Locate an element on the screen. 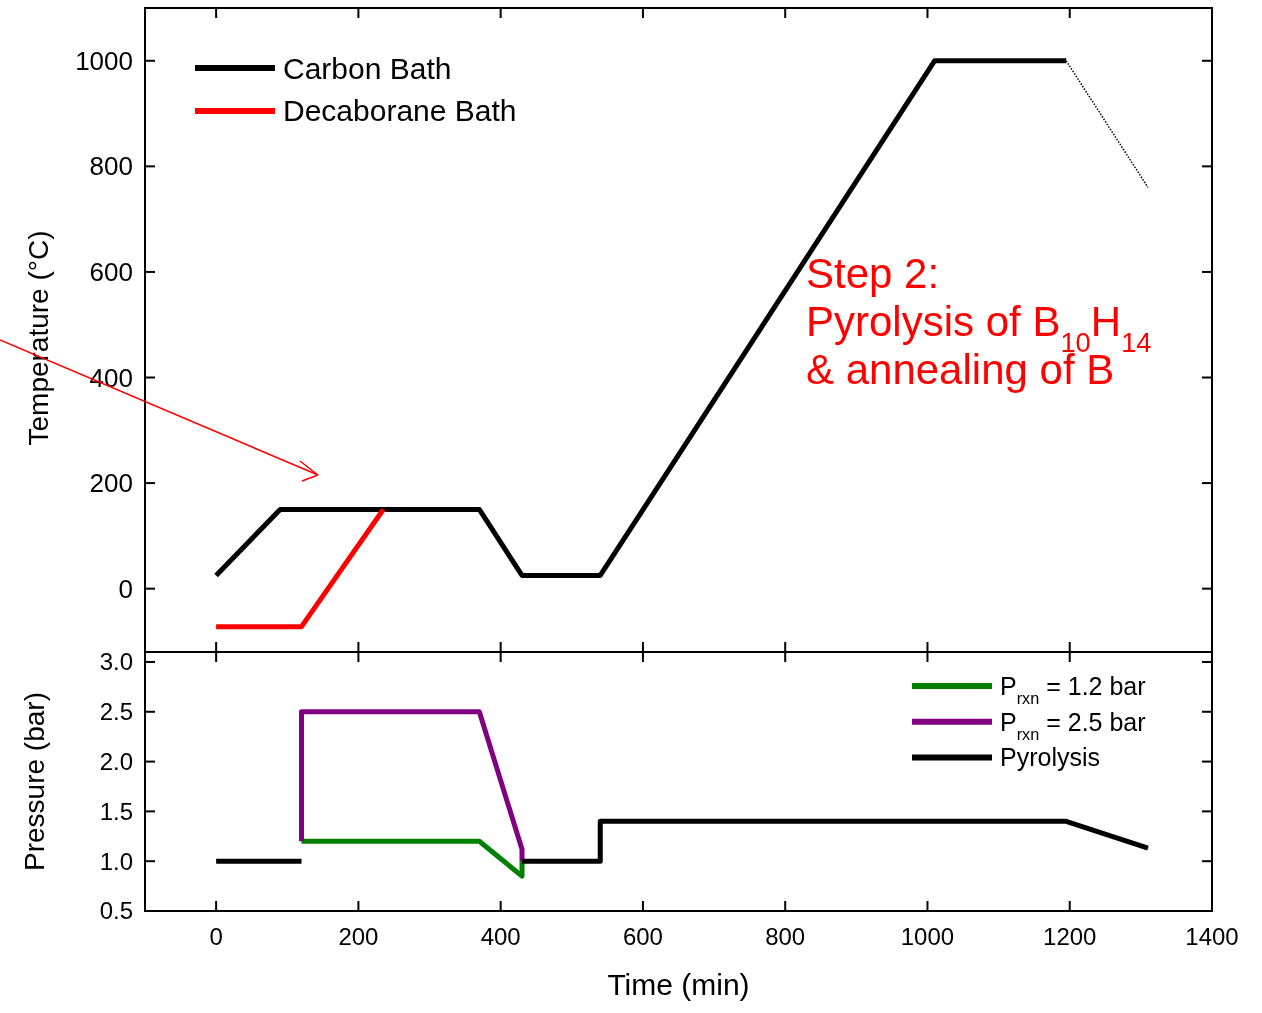  x-tick-label: 1200 is located at coordinates (1070, 937).